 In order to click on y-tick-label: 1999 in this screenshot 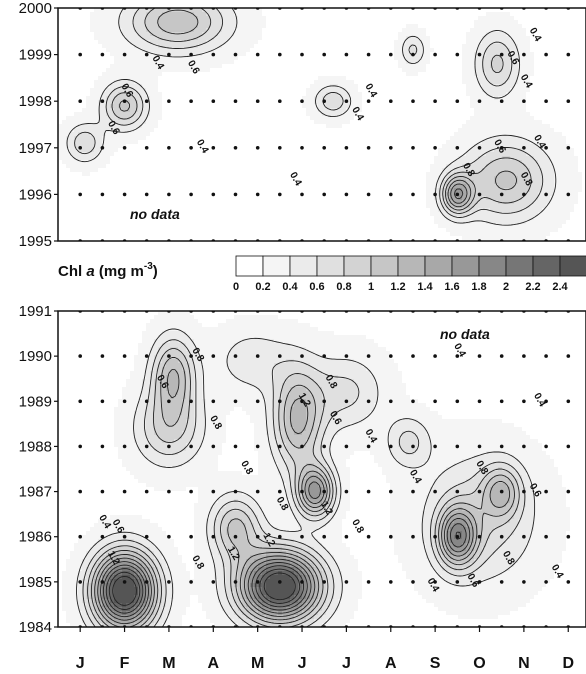, I will do `click(35, 55)`.